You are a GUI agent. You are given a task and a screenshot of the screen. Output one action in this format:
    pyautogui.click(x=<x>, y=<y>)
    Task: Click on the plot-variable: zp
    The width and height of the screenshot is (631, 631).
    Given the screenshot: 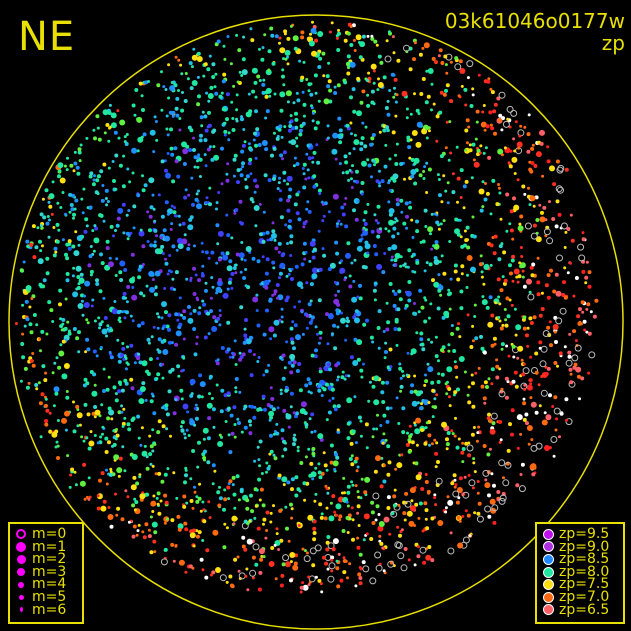 What is the action you would take?
    pyautogui.click(x=613, y=43)
    